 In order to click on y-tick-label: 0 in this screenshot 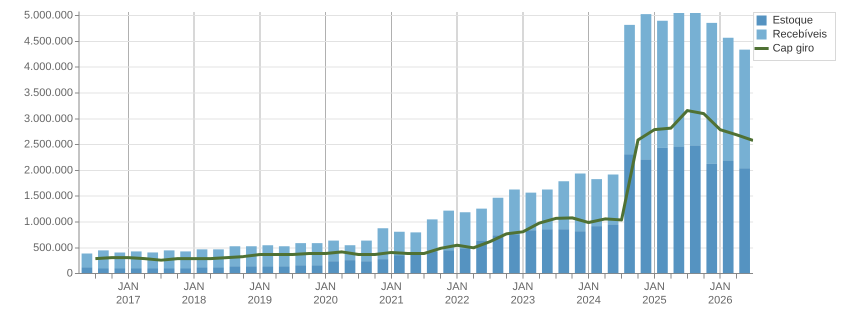, I will do `click(69, 274)`.